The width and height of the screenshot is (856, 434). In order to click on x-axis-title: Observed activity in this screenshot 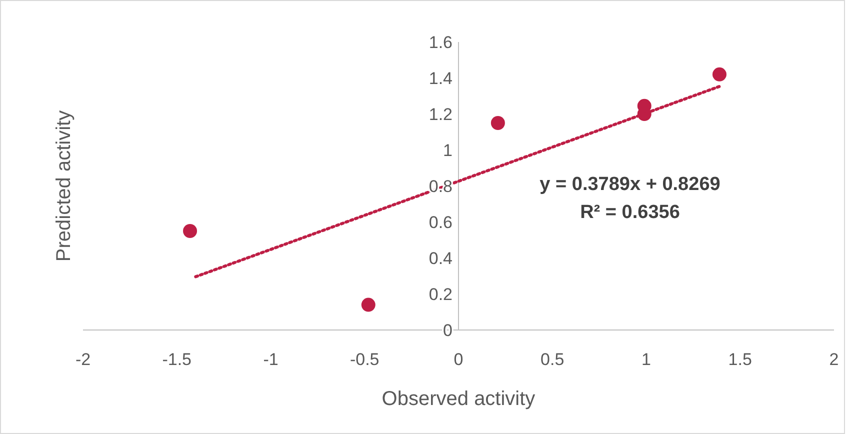, I will do `click(459, 399)`.